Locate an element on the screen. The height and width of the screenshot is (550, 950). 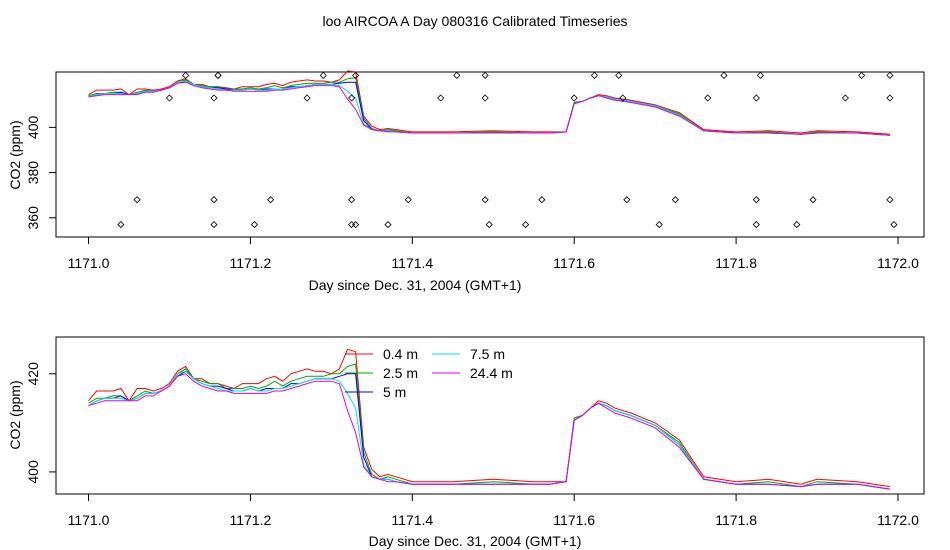
top-series-line-24-4-m is located at coordinates (489, 108).